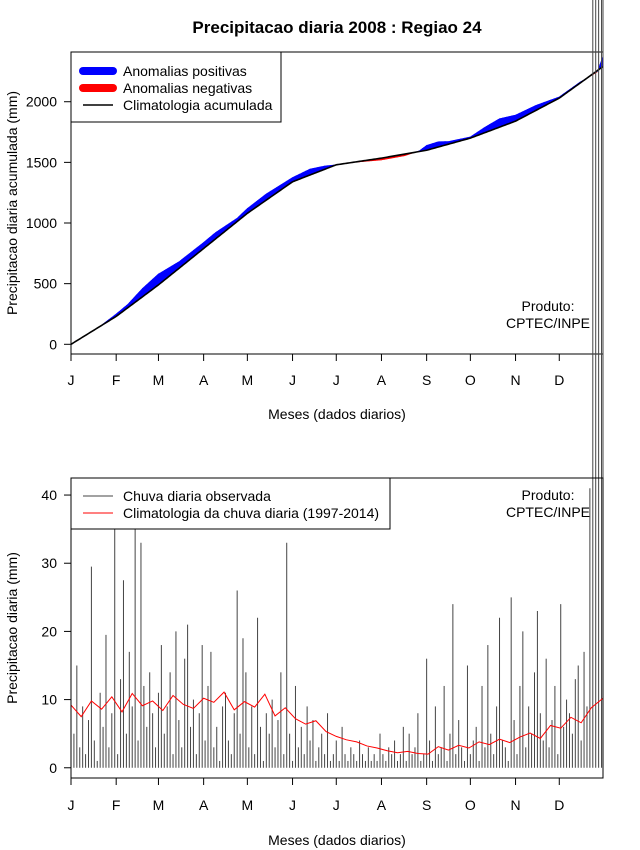  I want to click on y-axis-1: 0 500 1000 1500 2000, so click(48, 223).